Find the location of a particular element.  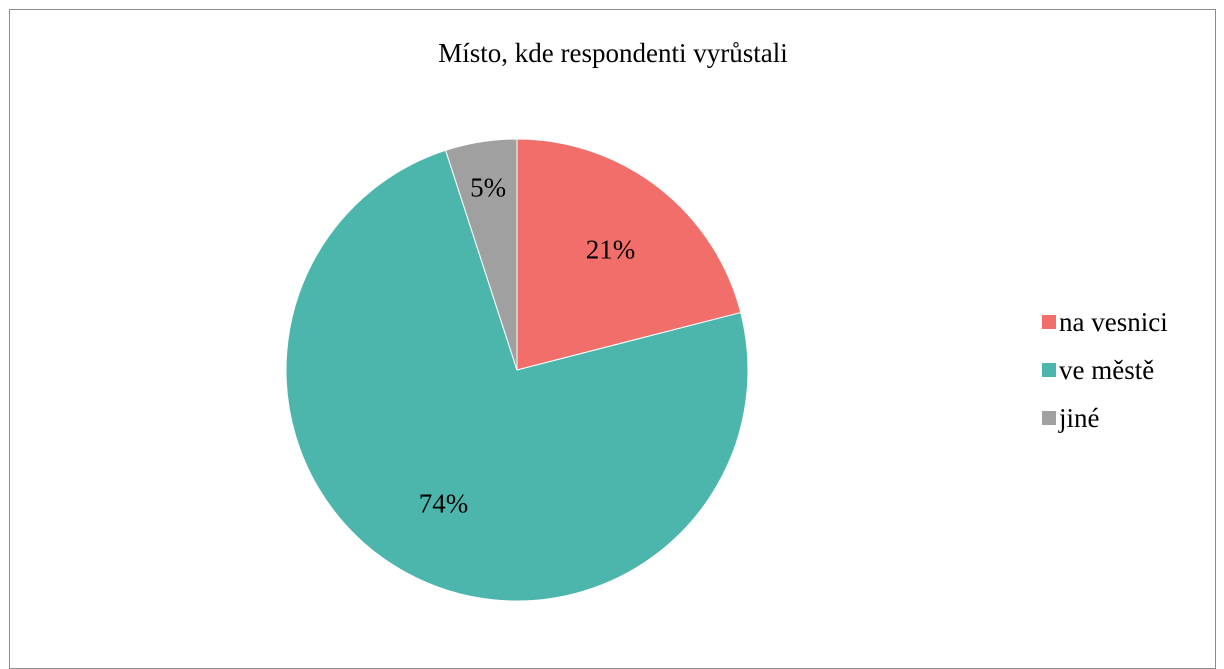

legend-label-1: na vesnici is located at coordinates (1113, 322).